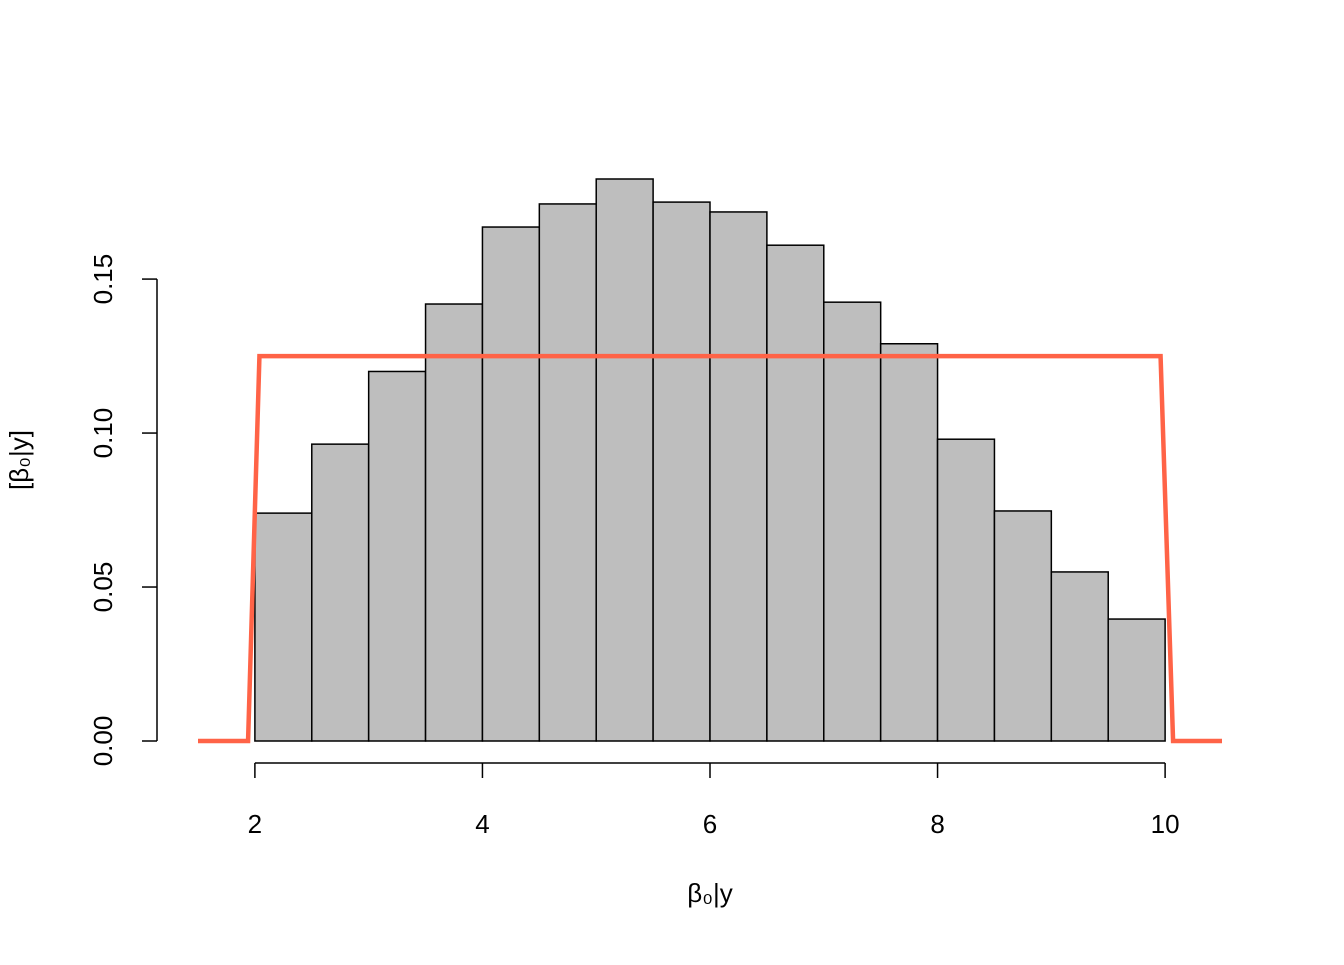 This screenshot has width=1344, height=965. What do you see at coordinates (482, 824) in the screenshot?
I see `x-tick-label: 4` at bounding box center [482, 824].